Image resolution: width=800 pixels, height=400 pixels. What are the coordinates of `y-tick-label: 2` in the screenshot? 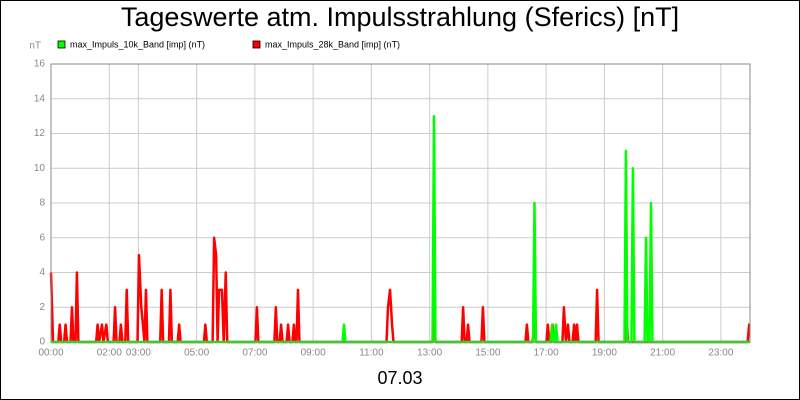 It's located at (42, 307).